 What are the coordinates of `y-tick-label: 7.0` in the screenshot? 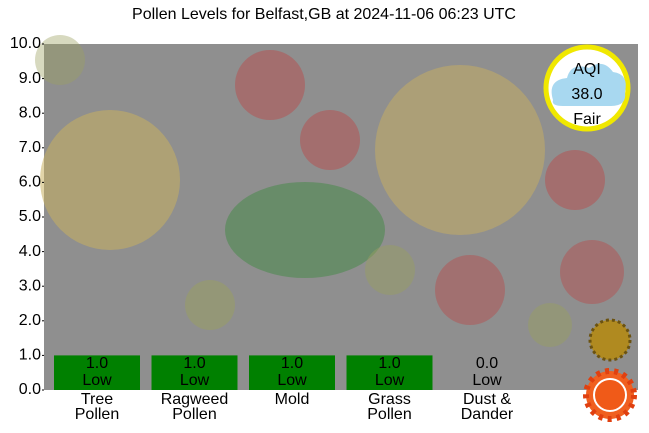 It's located at (30, 147).